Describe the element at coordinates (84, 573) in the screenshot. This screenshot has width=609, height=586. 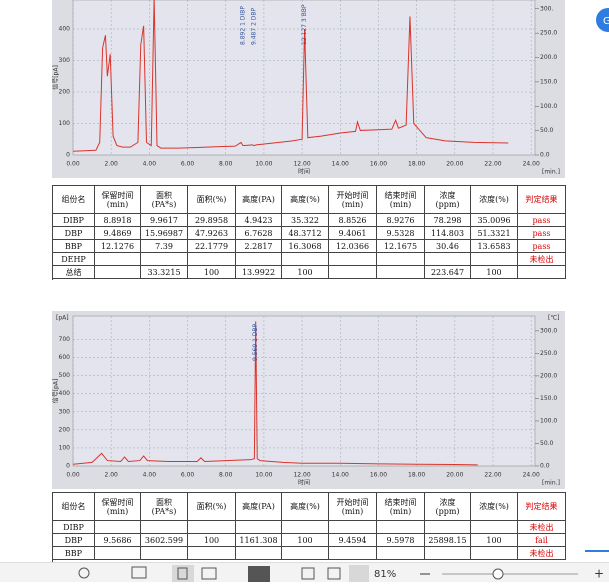
I see `settings-icon` at that location.